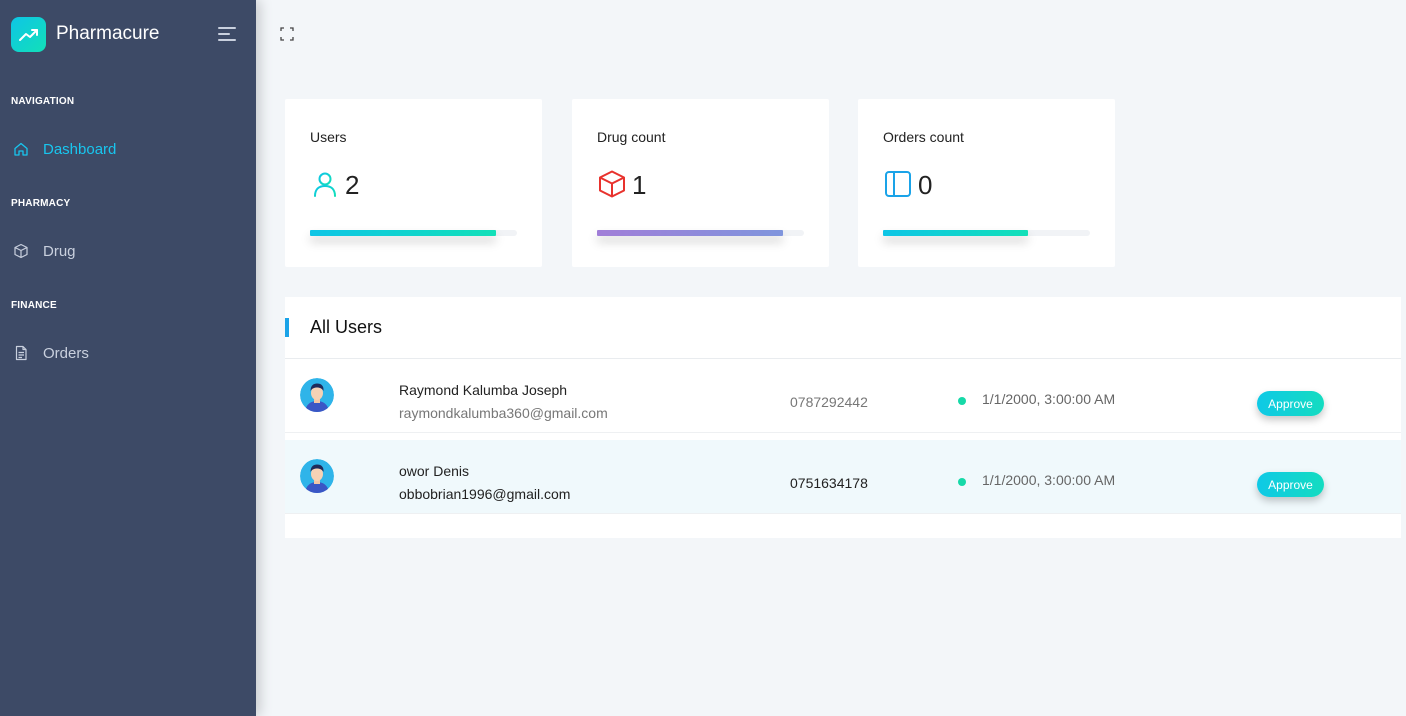 This screenshot has height=716, width=1406. Describe the element at coordinates (21, 149) in the screenshot. I see `home-icon` at that location.